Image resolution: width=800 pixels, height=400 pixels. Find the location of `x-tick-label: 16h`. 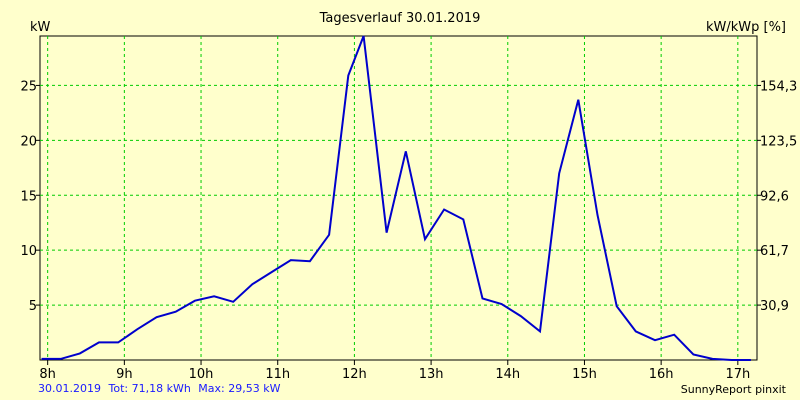

x-tick-label: 16h is located at coordinates (661, 374).